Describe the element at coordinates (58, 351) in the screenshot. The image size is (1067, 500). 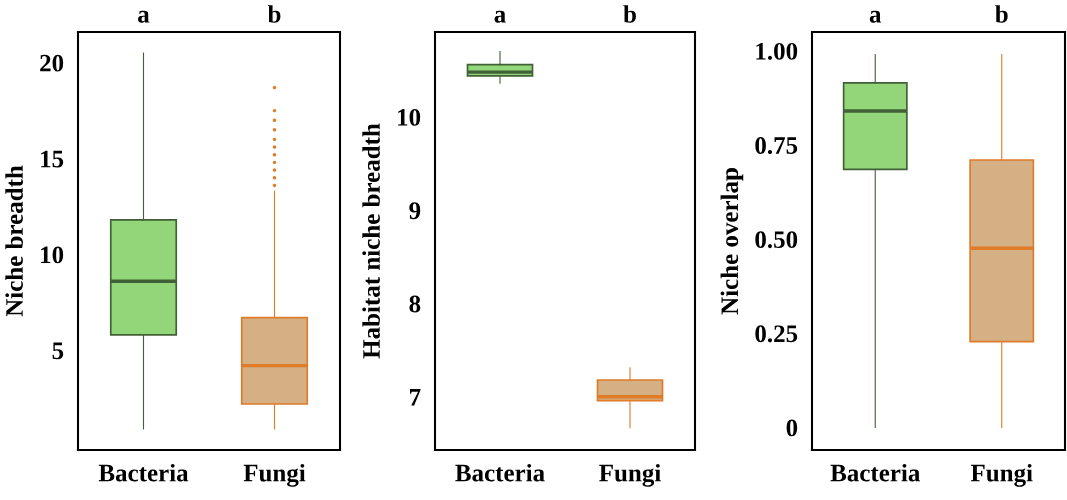
I see `y-tick-label: 5` at that location.